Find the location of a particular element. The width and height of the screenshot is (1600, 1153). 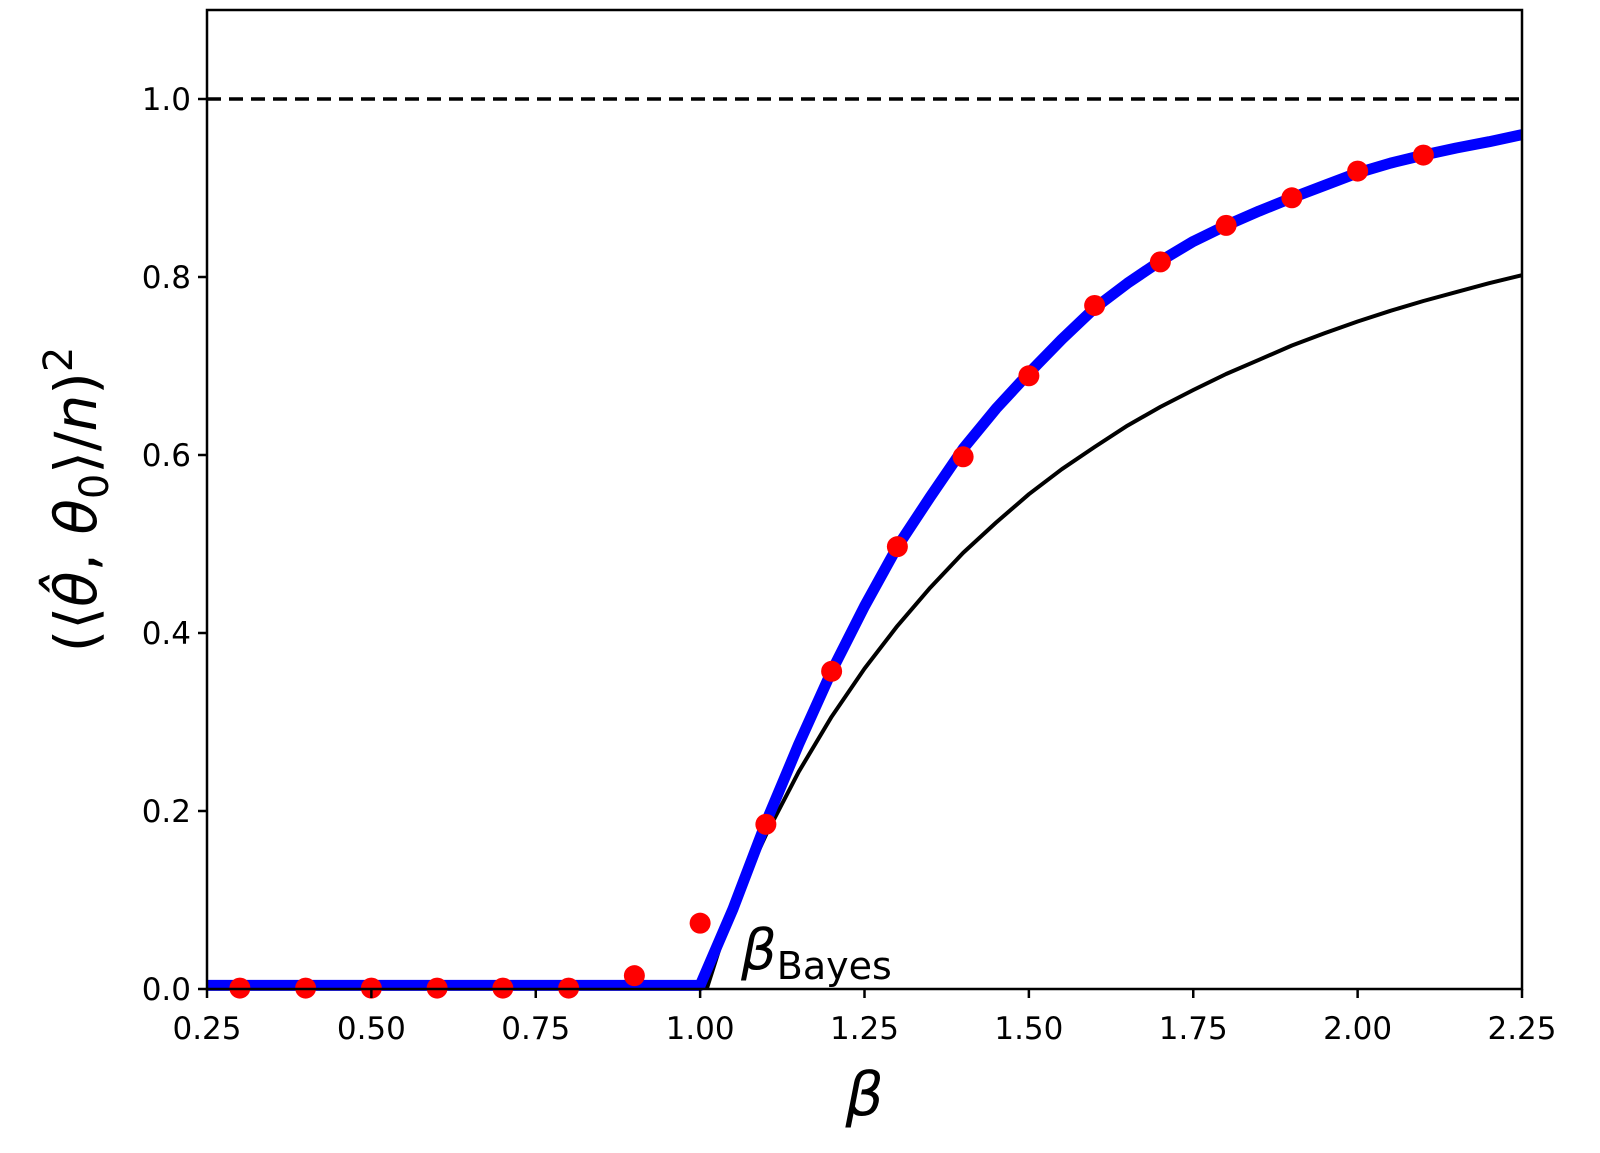

y-label-paren: ) is located at coordinates (76, 383).